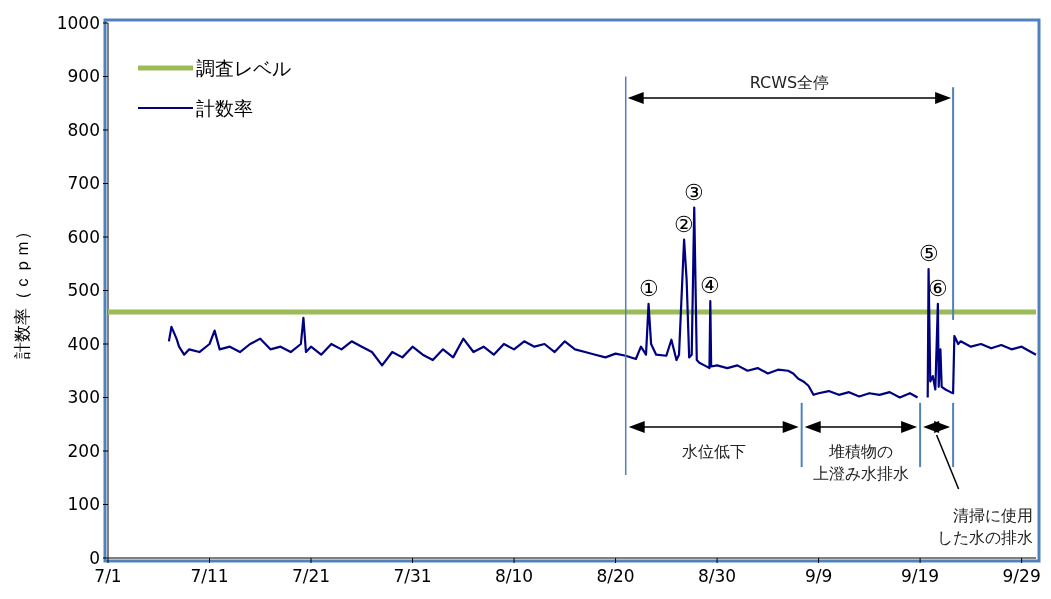  Describe the element at coordinates (78, 22) in the screenshot. I see `y-tick-label: 1000` at that location.